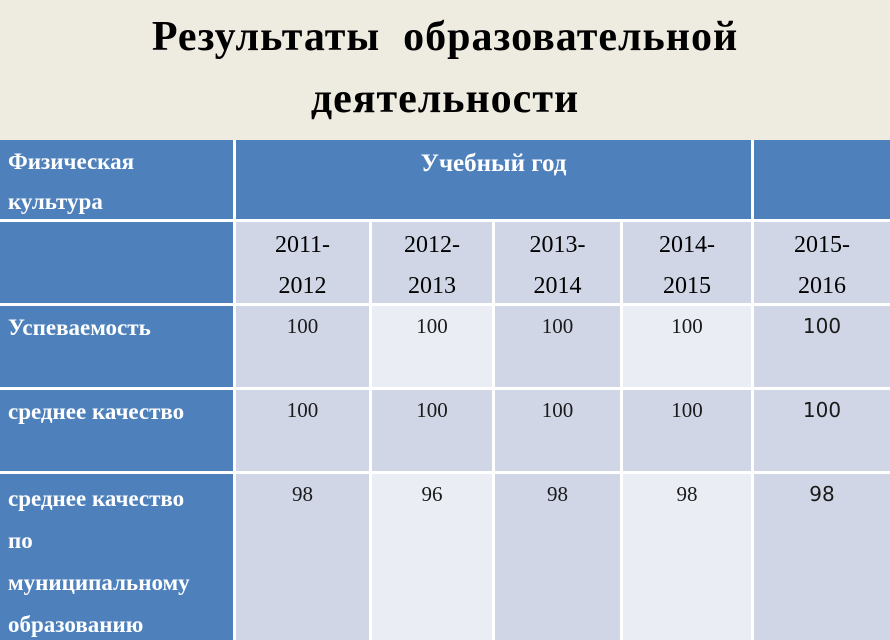 The image size is (890, 640). What do you see at coordinates (557, 262) in the screenshot?
I see `year-header-2013-2014: 2013- 2014` at bounding box center [557, 262].